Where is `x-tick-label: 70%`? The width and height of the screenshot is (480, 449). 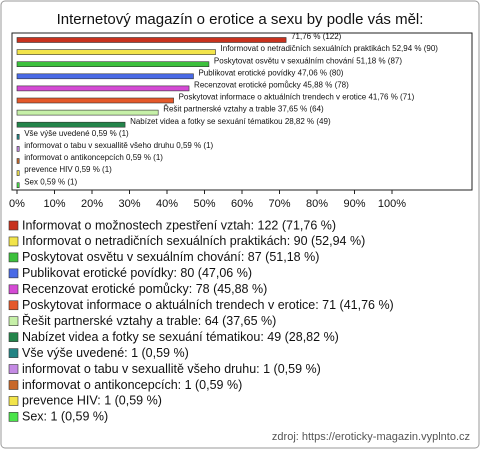
x-tick-label: 70% is located at coordinates (279, 204).